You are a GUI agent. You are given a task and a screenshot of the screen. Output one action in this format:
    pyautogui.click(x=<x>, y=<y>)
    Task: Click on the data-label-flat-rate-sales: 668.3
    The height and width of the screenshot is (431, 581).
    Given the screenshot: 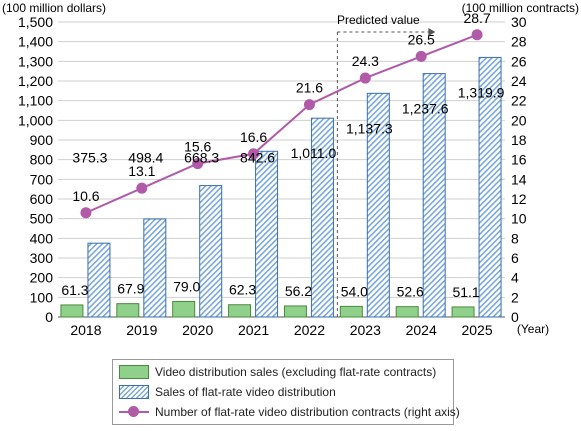 What is the action you would take?
    pyautogui.click(x=201, y=157)
    